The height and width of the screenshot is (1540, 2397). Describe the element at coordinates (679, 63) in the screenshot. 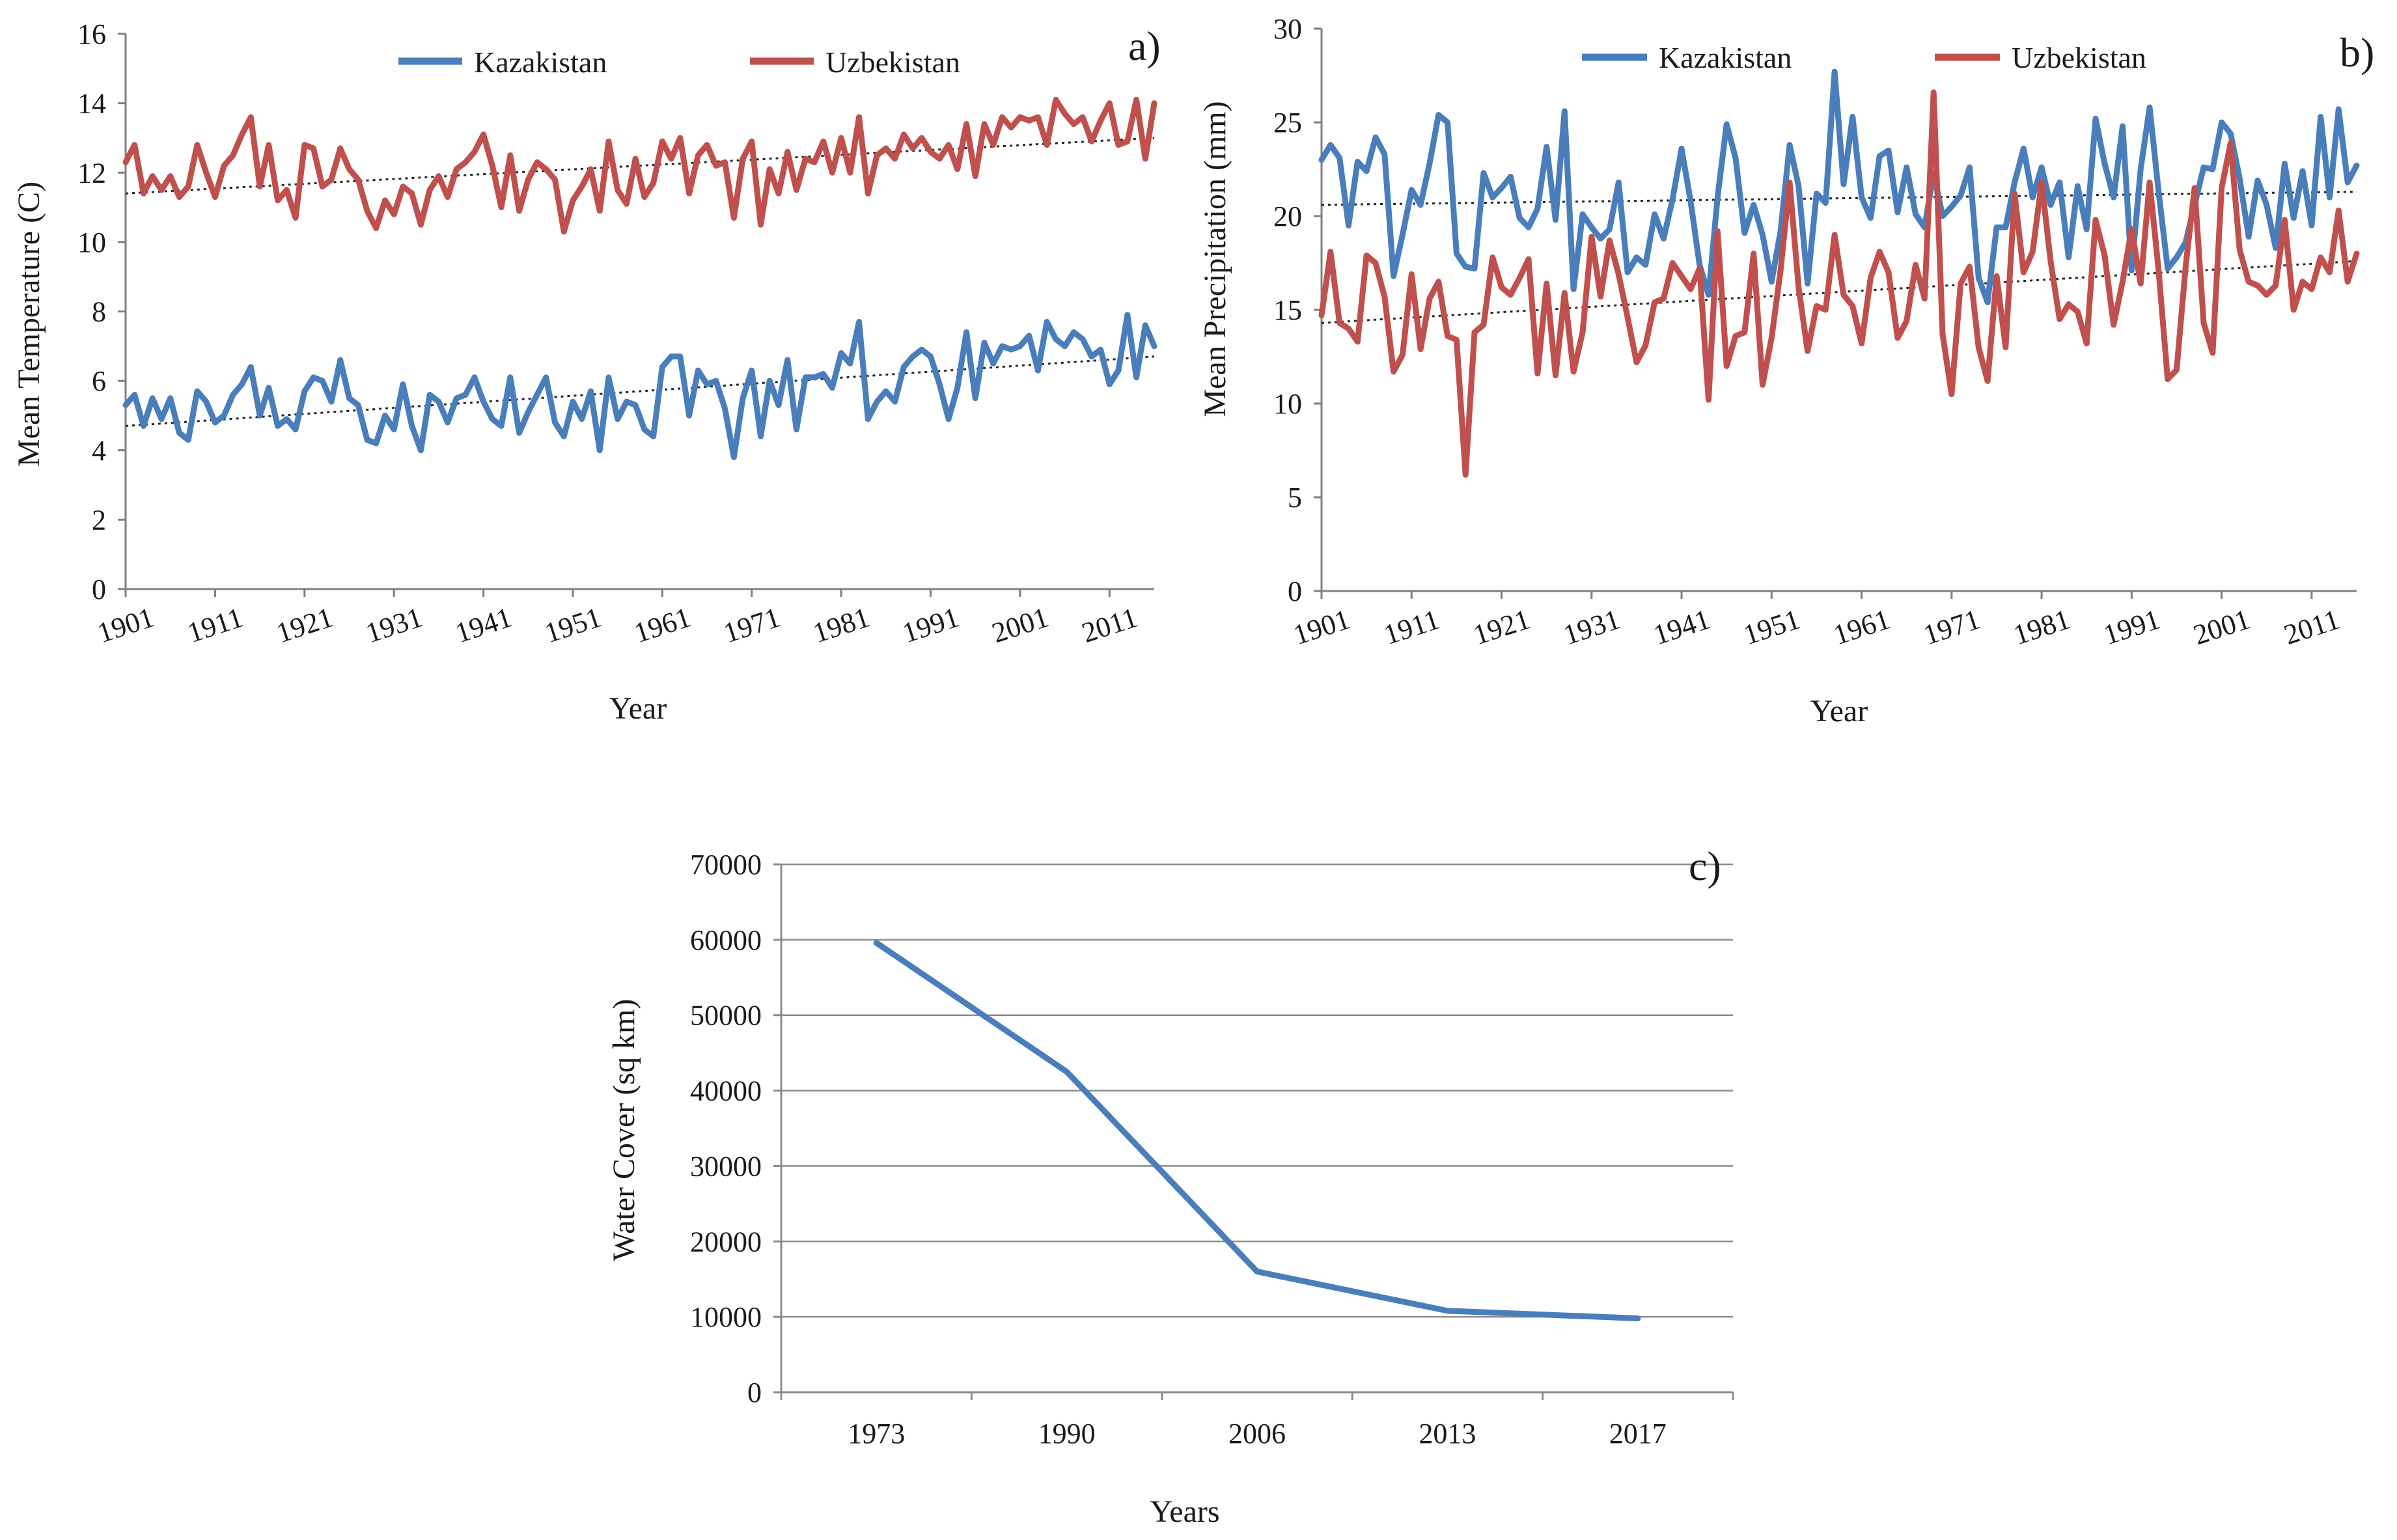

I see `panel-a-legend: Kazakistan Uzbekistan` at that location.